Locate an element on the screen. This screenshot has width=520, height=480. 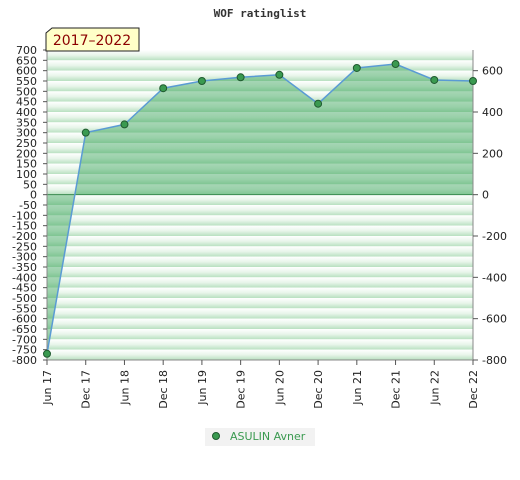
y-tick-left: -600 is located at coordinates (24, 319).